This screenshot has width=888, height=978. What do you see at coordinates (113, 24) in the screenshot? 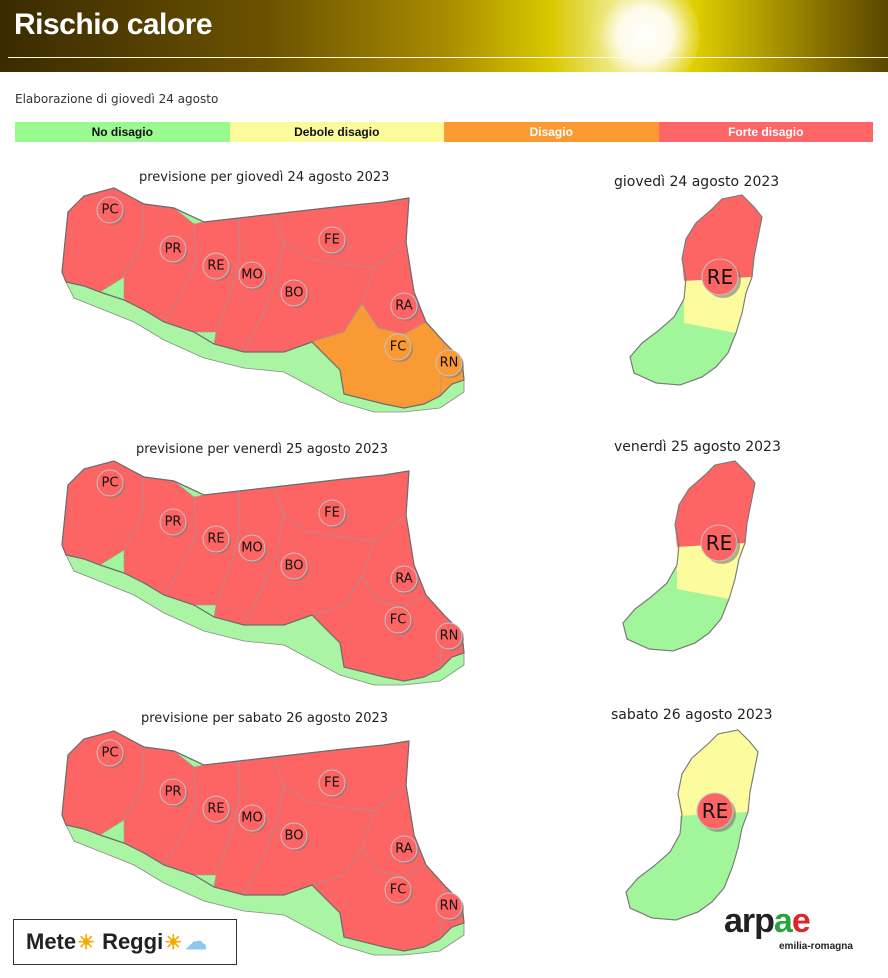
I see `page-title: Rischio calore` at bounding box center [113, 24].